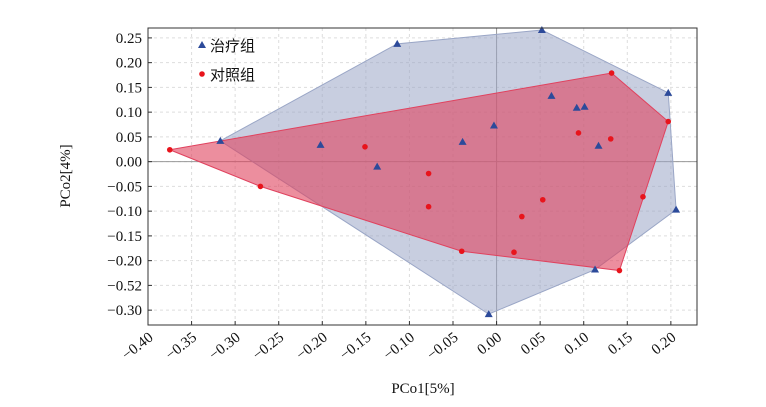 This screenshot has height=407, width=766. I want to click on x-tick-label: −0.35, so click(181, 347).